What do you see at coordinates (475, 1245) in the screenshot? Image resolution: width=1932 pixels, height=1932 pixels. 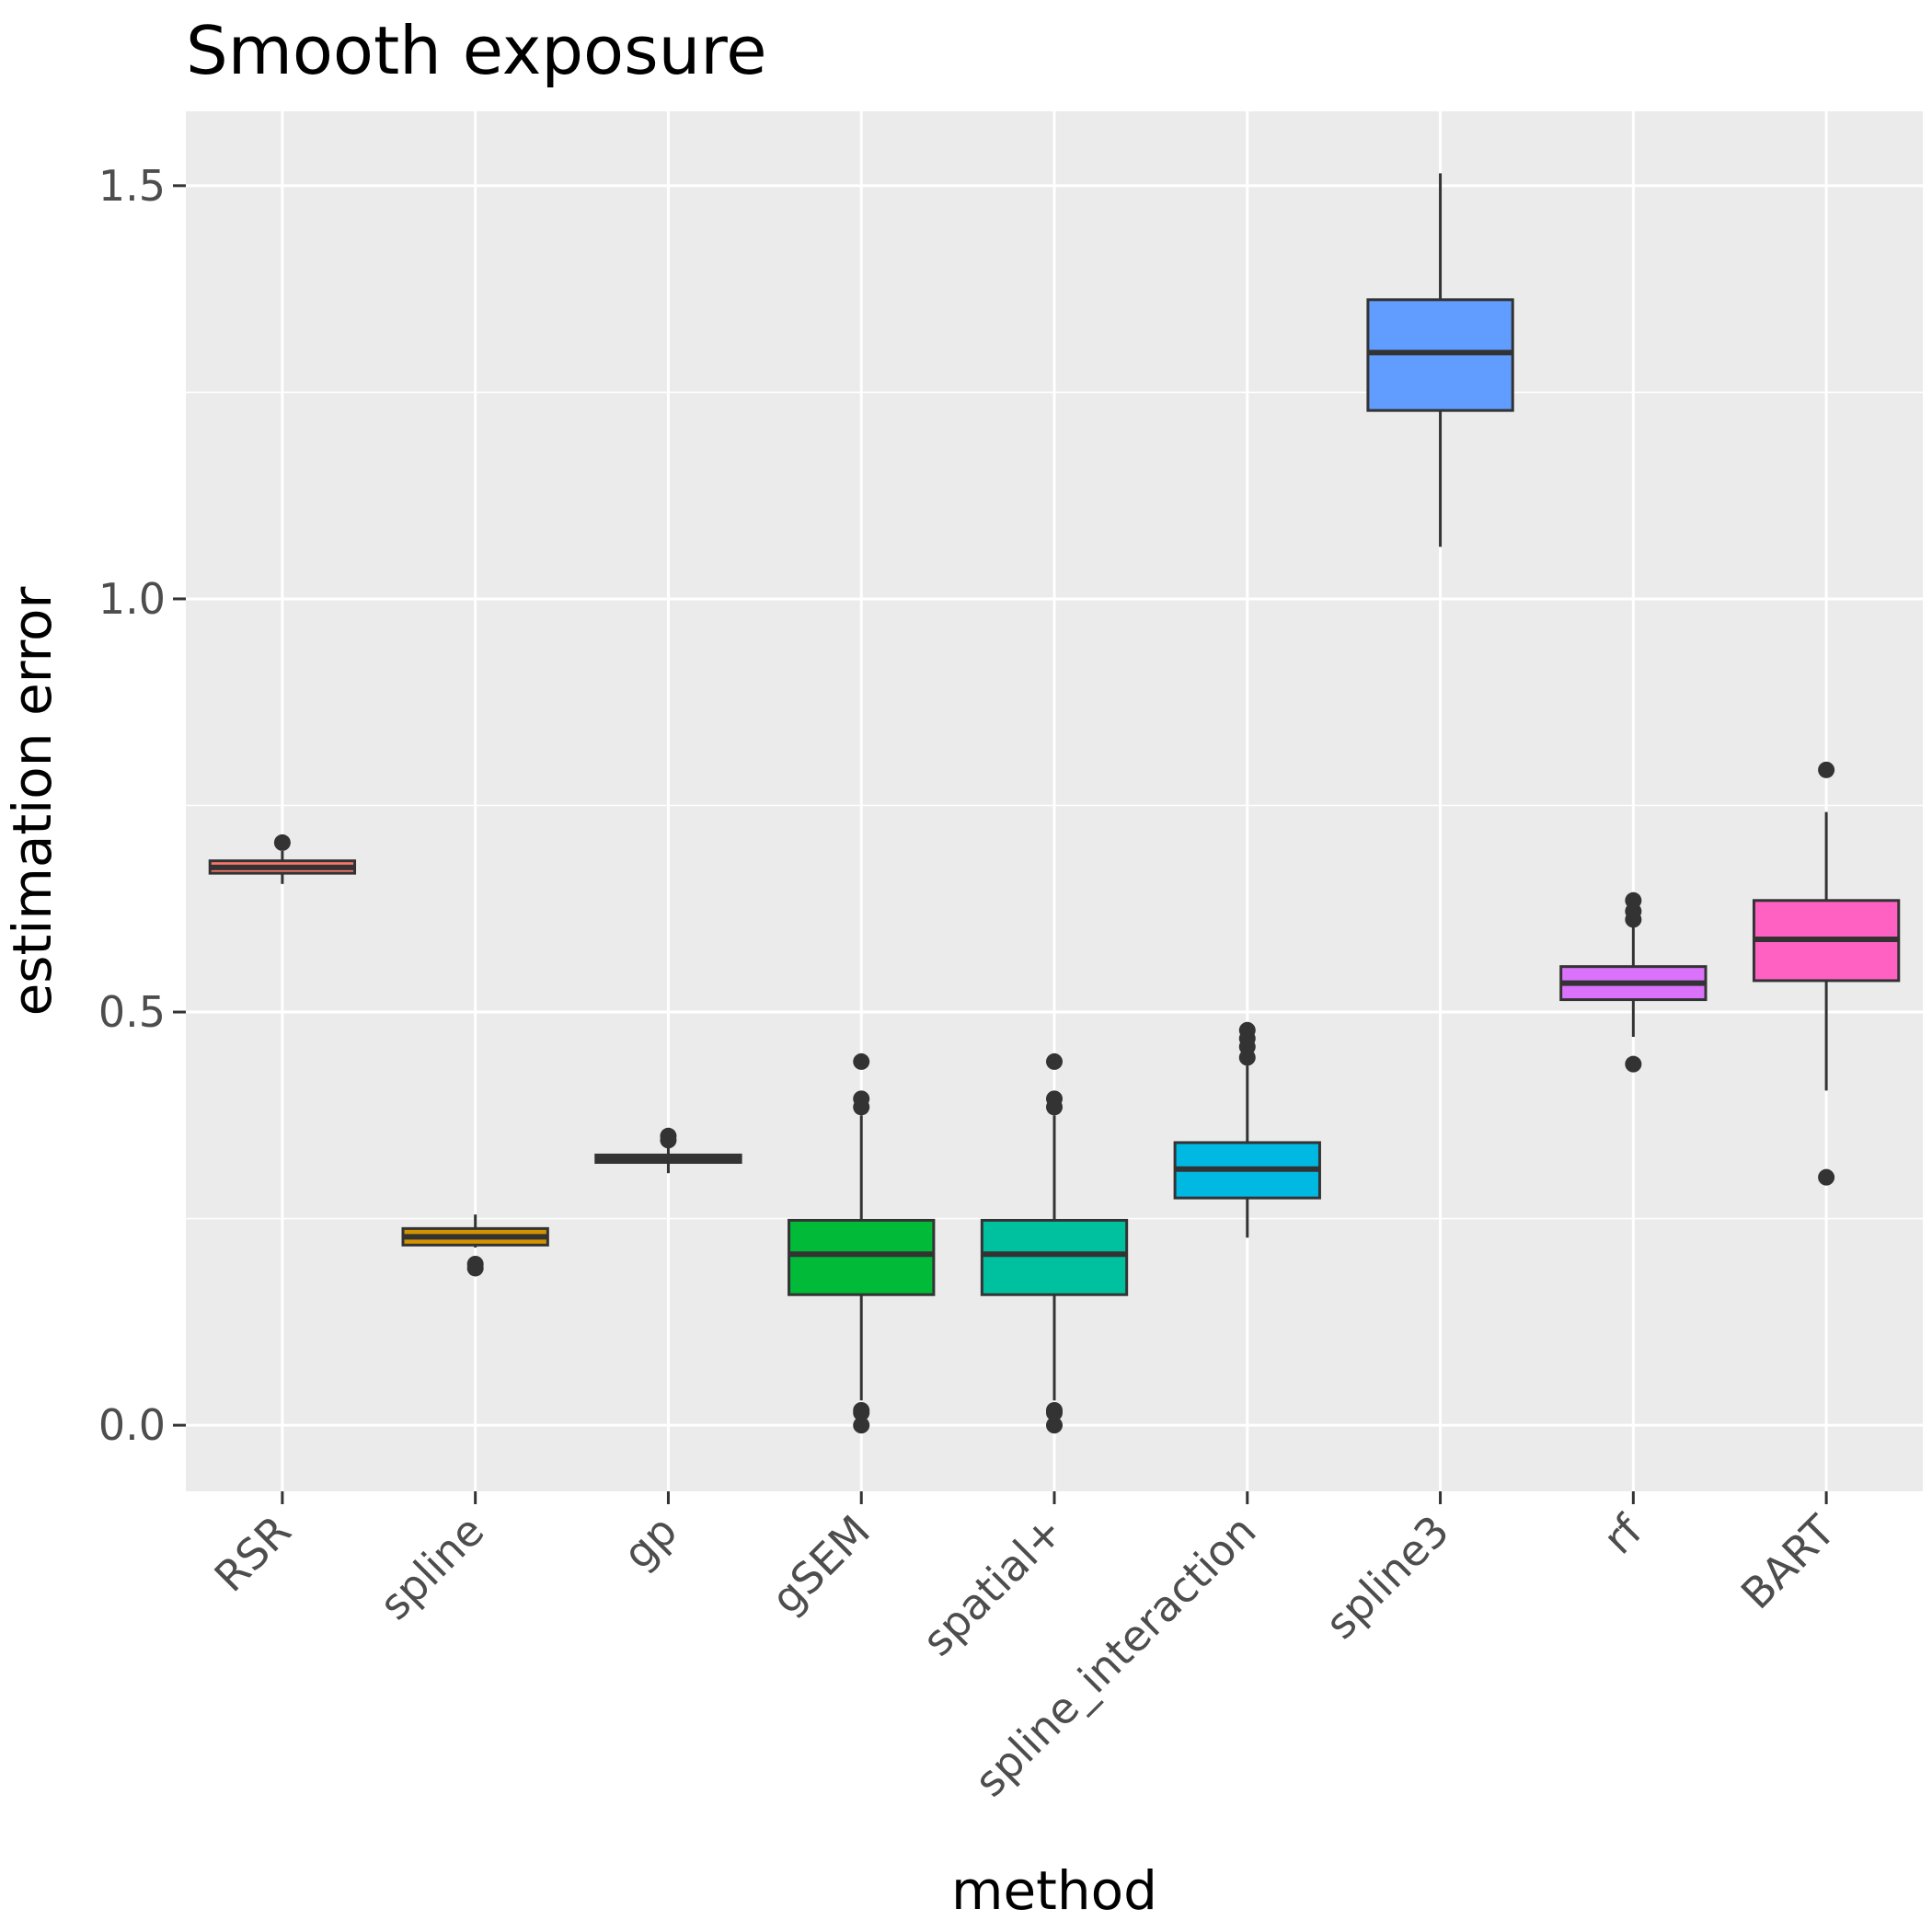 I see `box-spline` at bounding box center [475, 1245].